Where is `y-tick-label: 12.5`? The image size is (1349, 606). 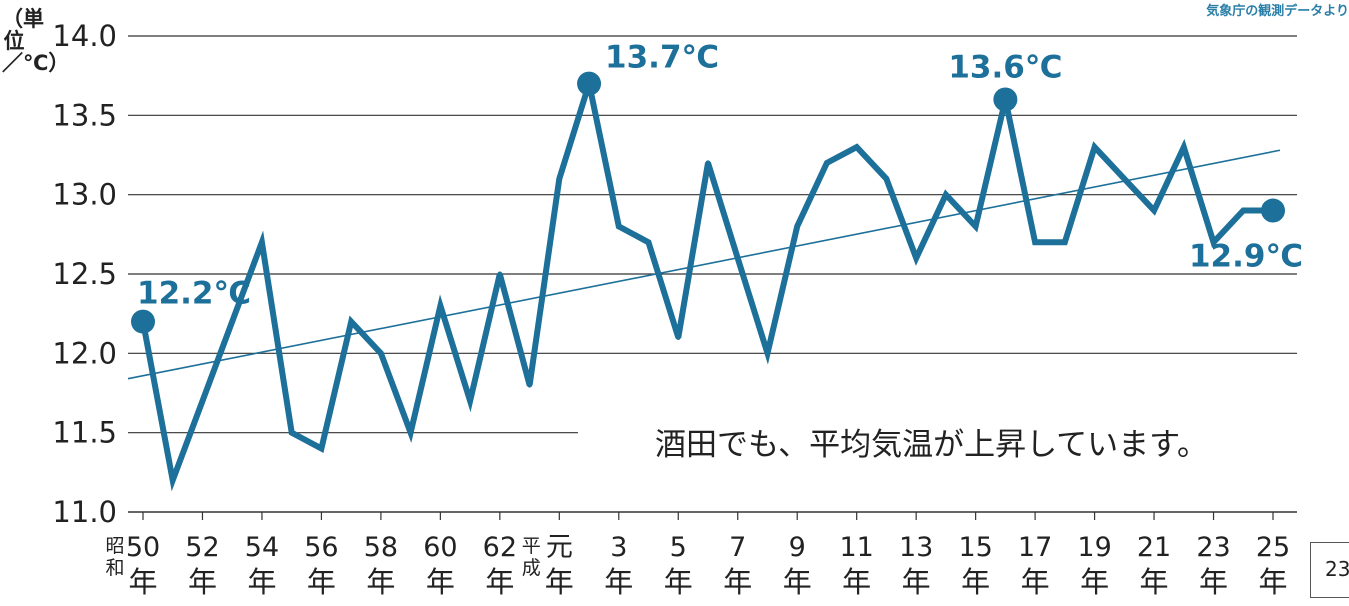
y-tick-label: 12.5 is located at coordinates (84, 274).